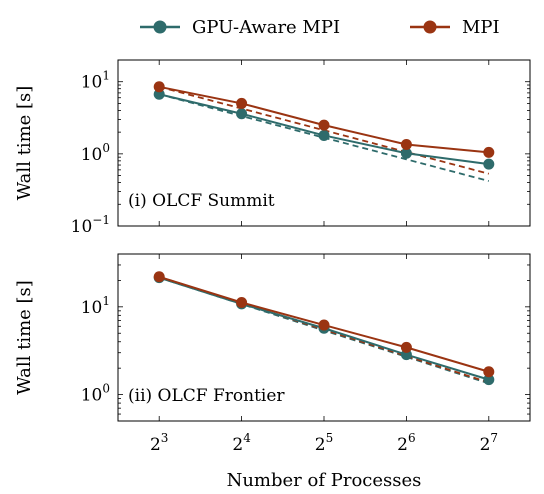 The image size is (544, 494). What do you see at coordinates (159, 443) in the screenshot?
I see `x-tick-label: 23` at bounding box center [159, 443].